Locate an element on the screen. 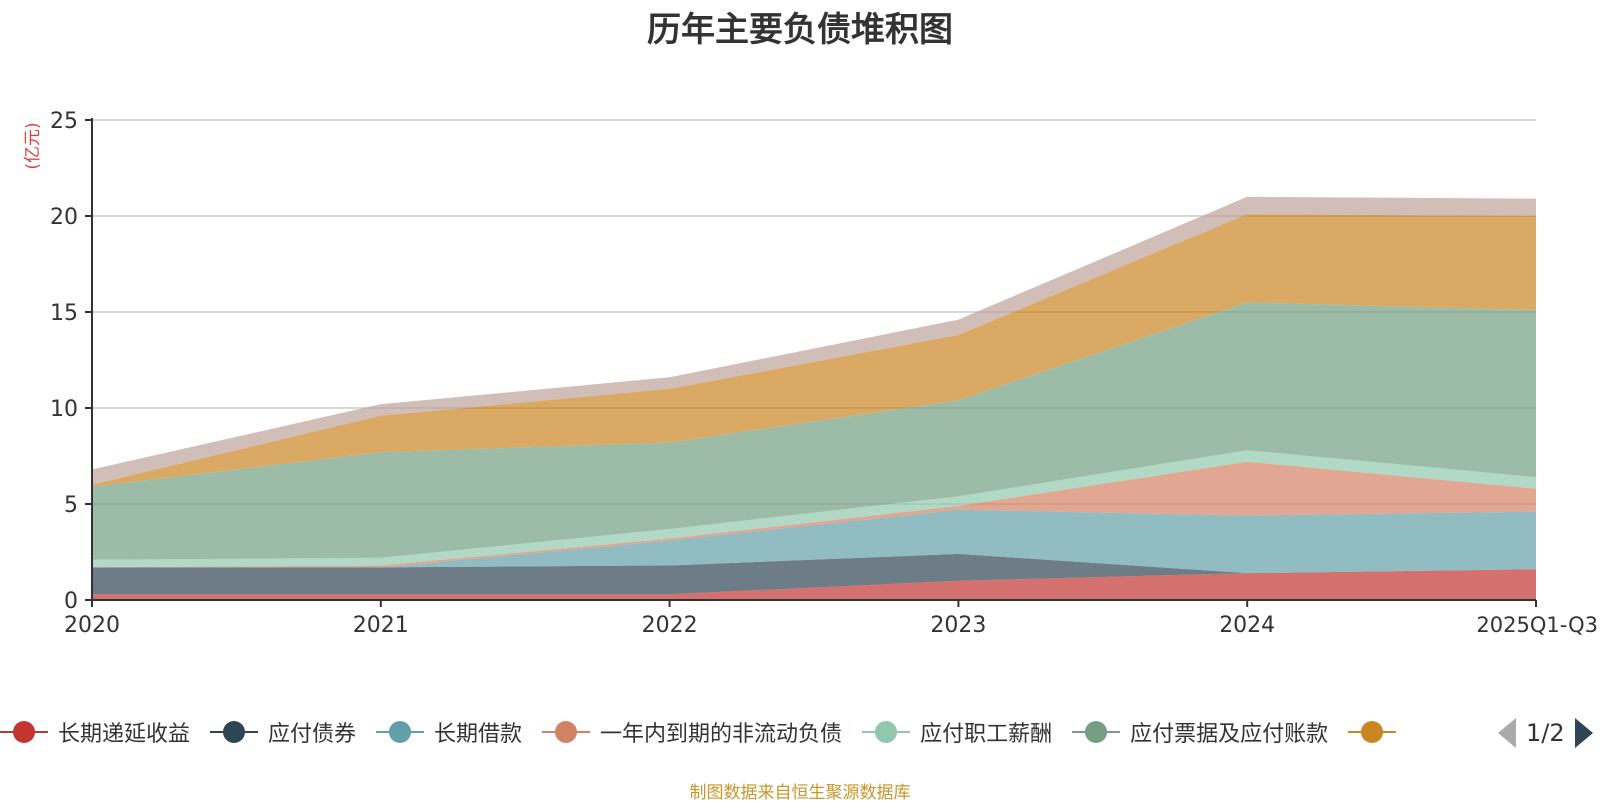 The image size is (1600, 803). legend-item: 长期借款 is located at coordinates (449, 732).